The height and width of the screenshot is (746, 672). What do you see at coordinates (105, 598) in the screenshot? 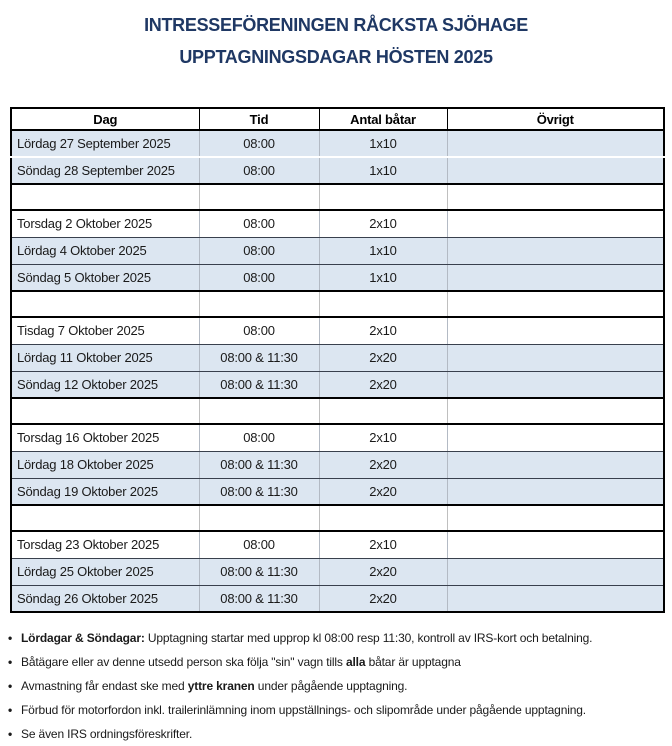
I see `day-cell: Söndag 26 Oktober 2025` at bounding box center [105, 598].